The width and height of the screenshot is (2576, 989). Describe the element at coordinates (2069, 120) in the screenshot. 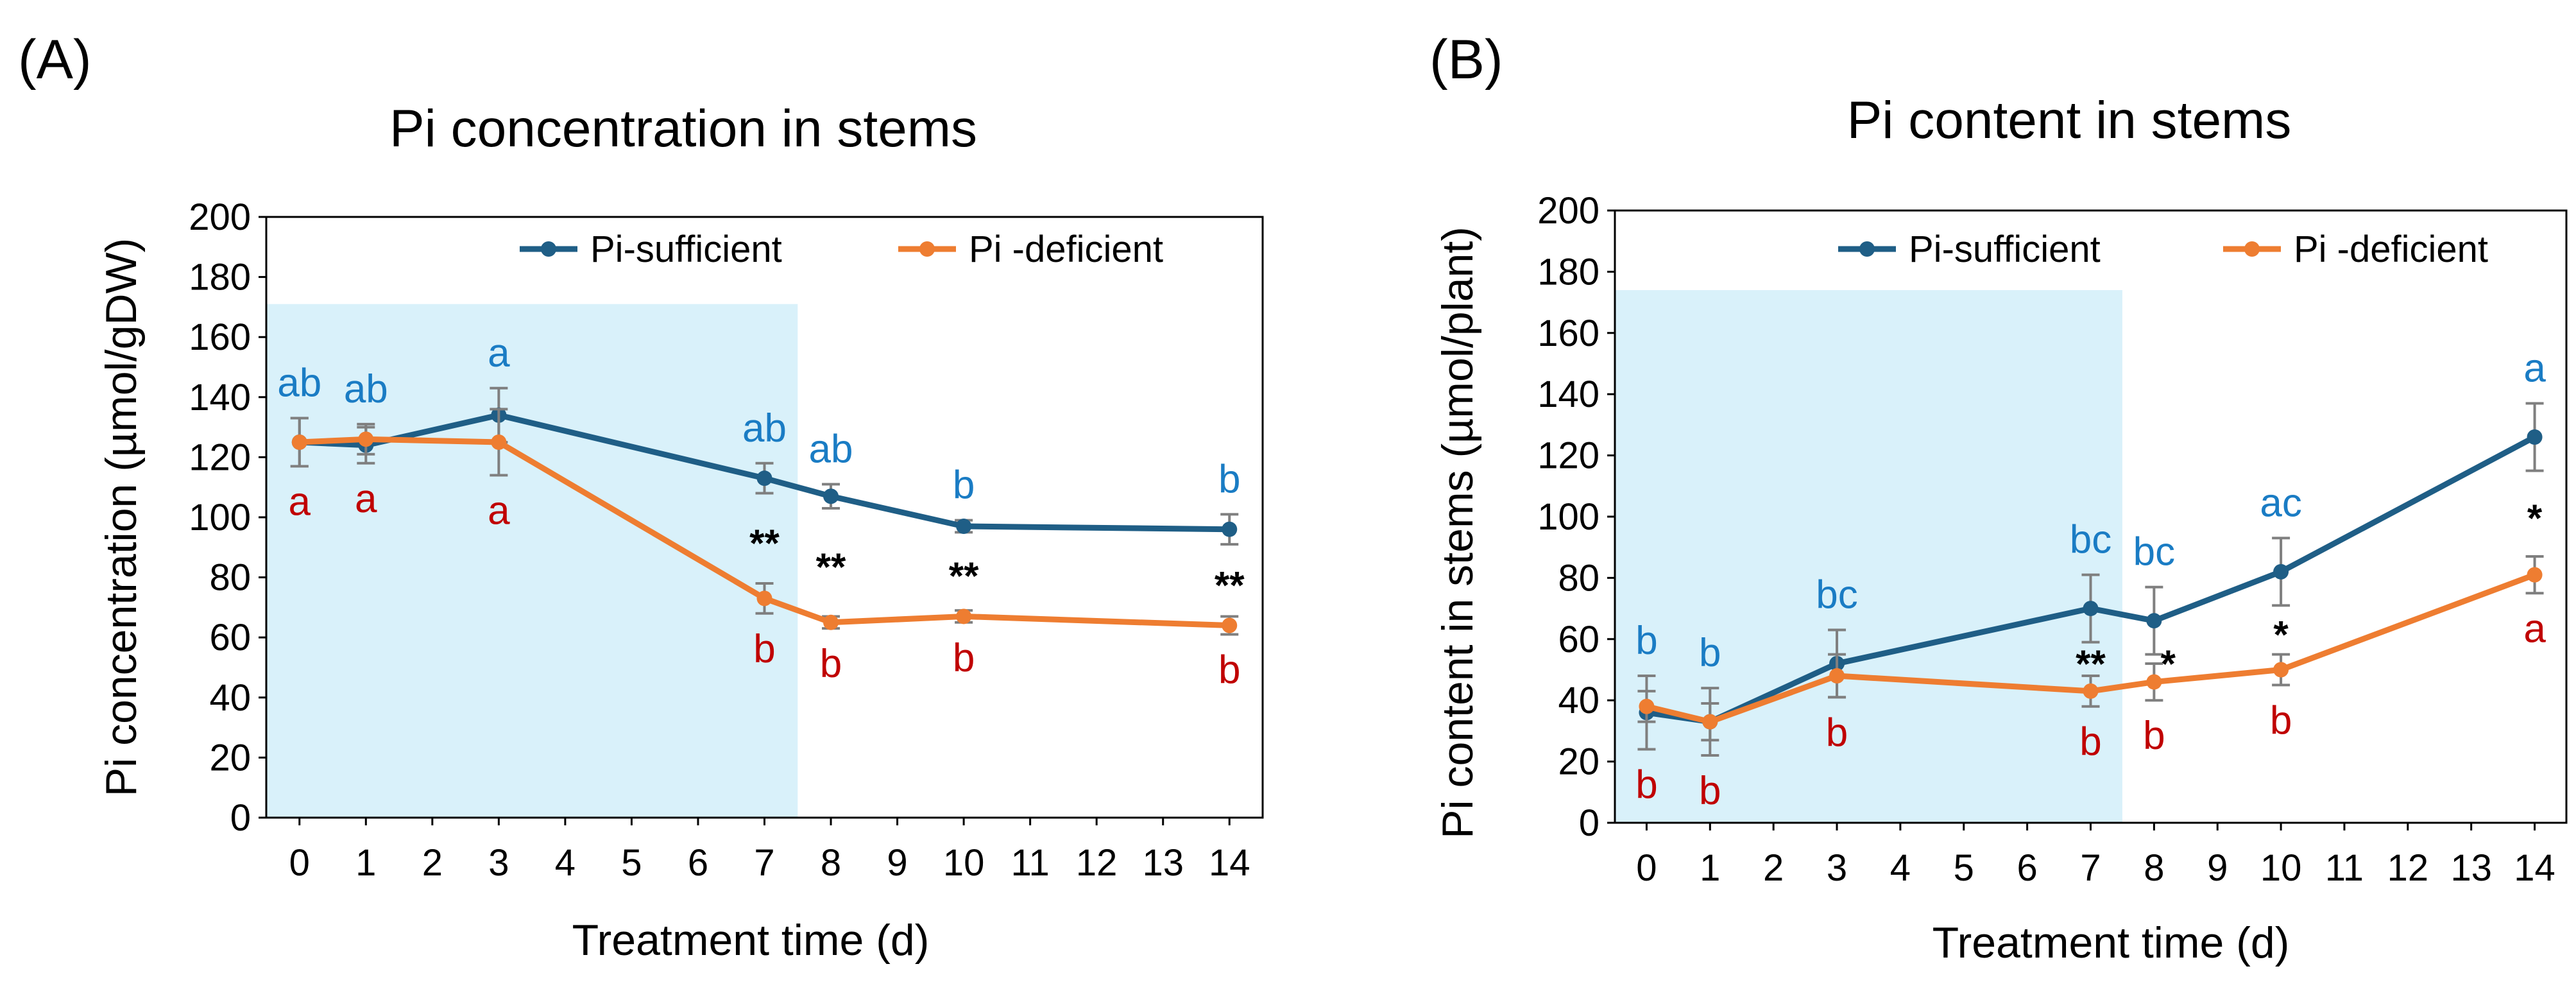

I see `chart-title: Pi content in stems` at that location.